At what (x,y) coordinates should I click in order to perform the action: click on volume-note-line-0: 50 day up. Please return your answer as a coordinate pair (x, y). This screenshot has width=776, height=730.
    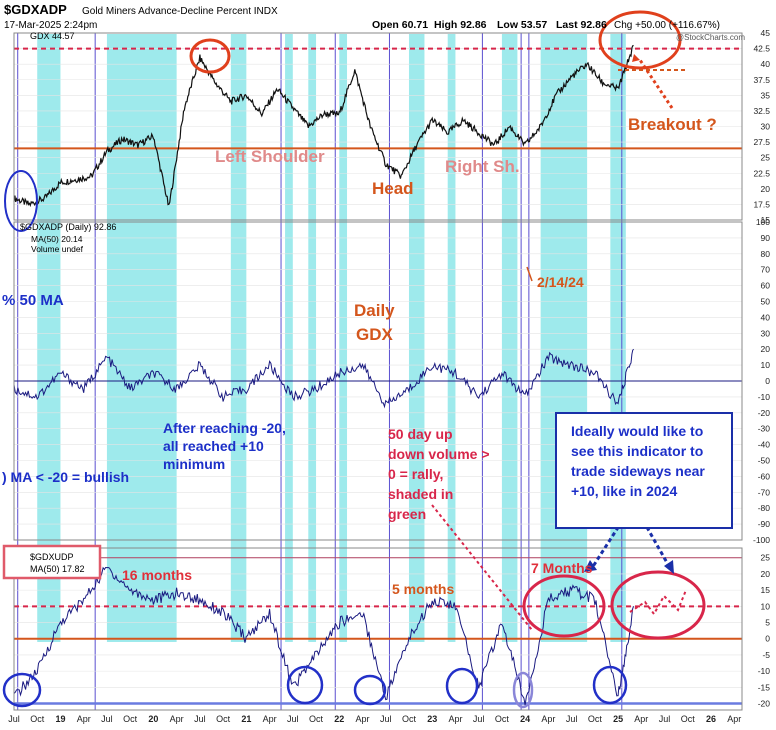
    Looking at the image, I should click on (420, 434).